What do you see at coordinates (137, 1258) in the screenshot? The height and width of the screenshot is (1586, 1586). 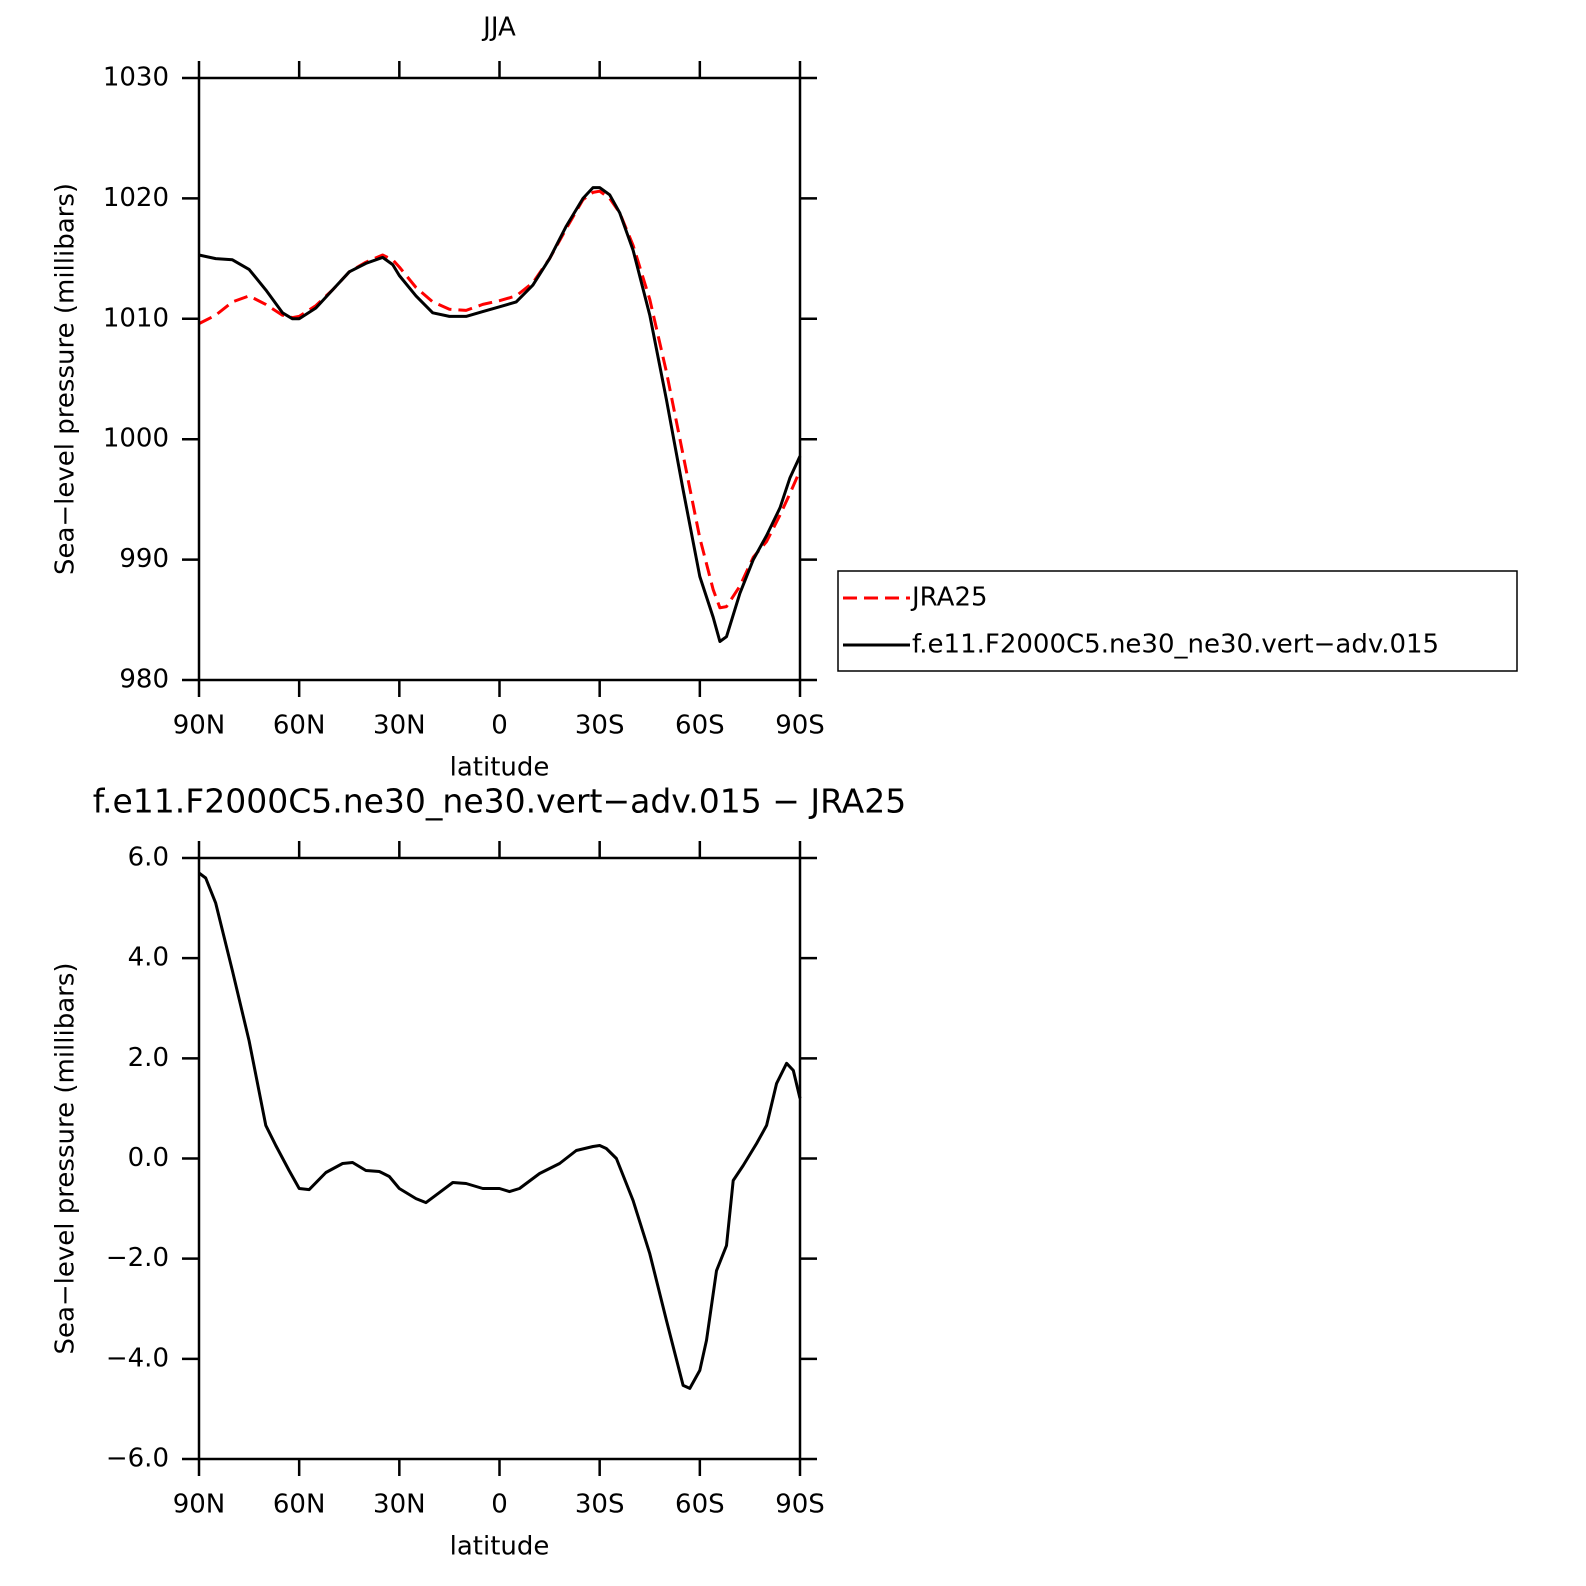 I see `y-tick-label: −2.0` at bounding box center [137, 1258].